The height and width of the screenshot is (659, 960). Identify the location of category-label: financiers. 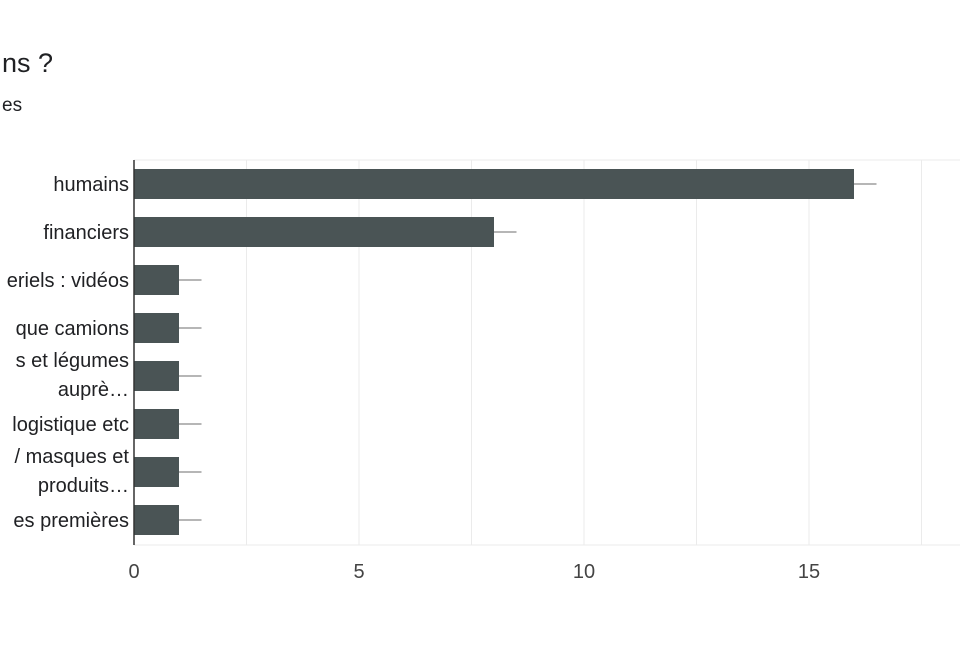
(86, 233).